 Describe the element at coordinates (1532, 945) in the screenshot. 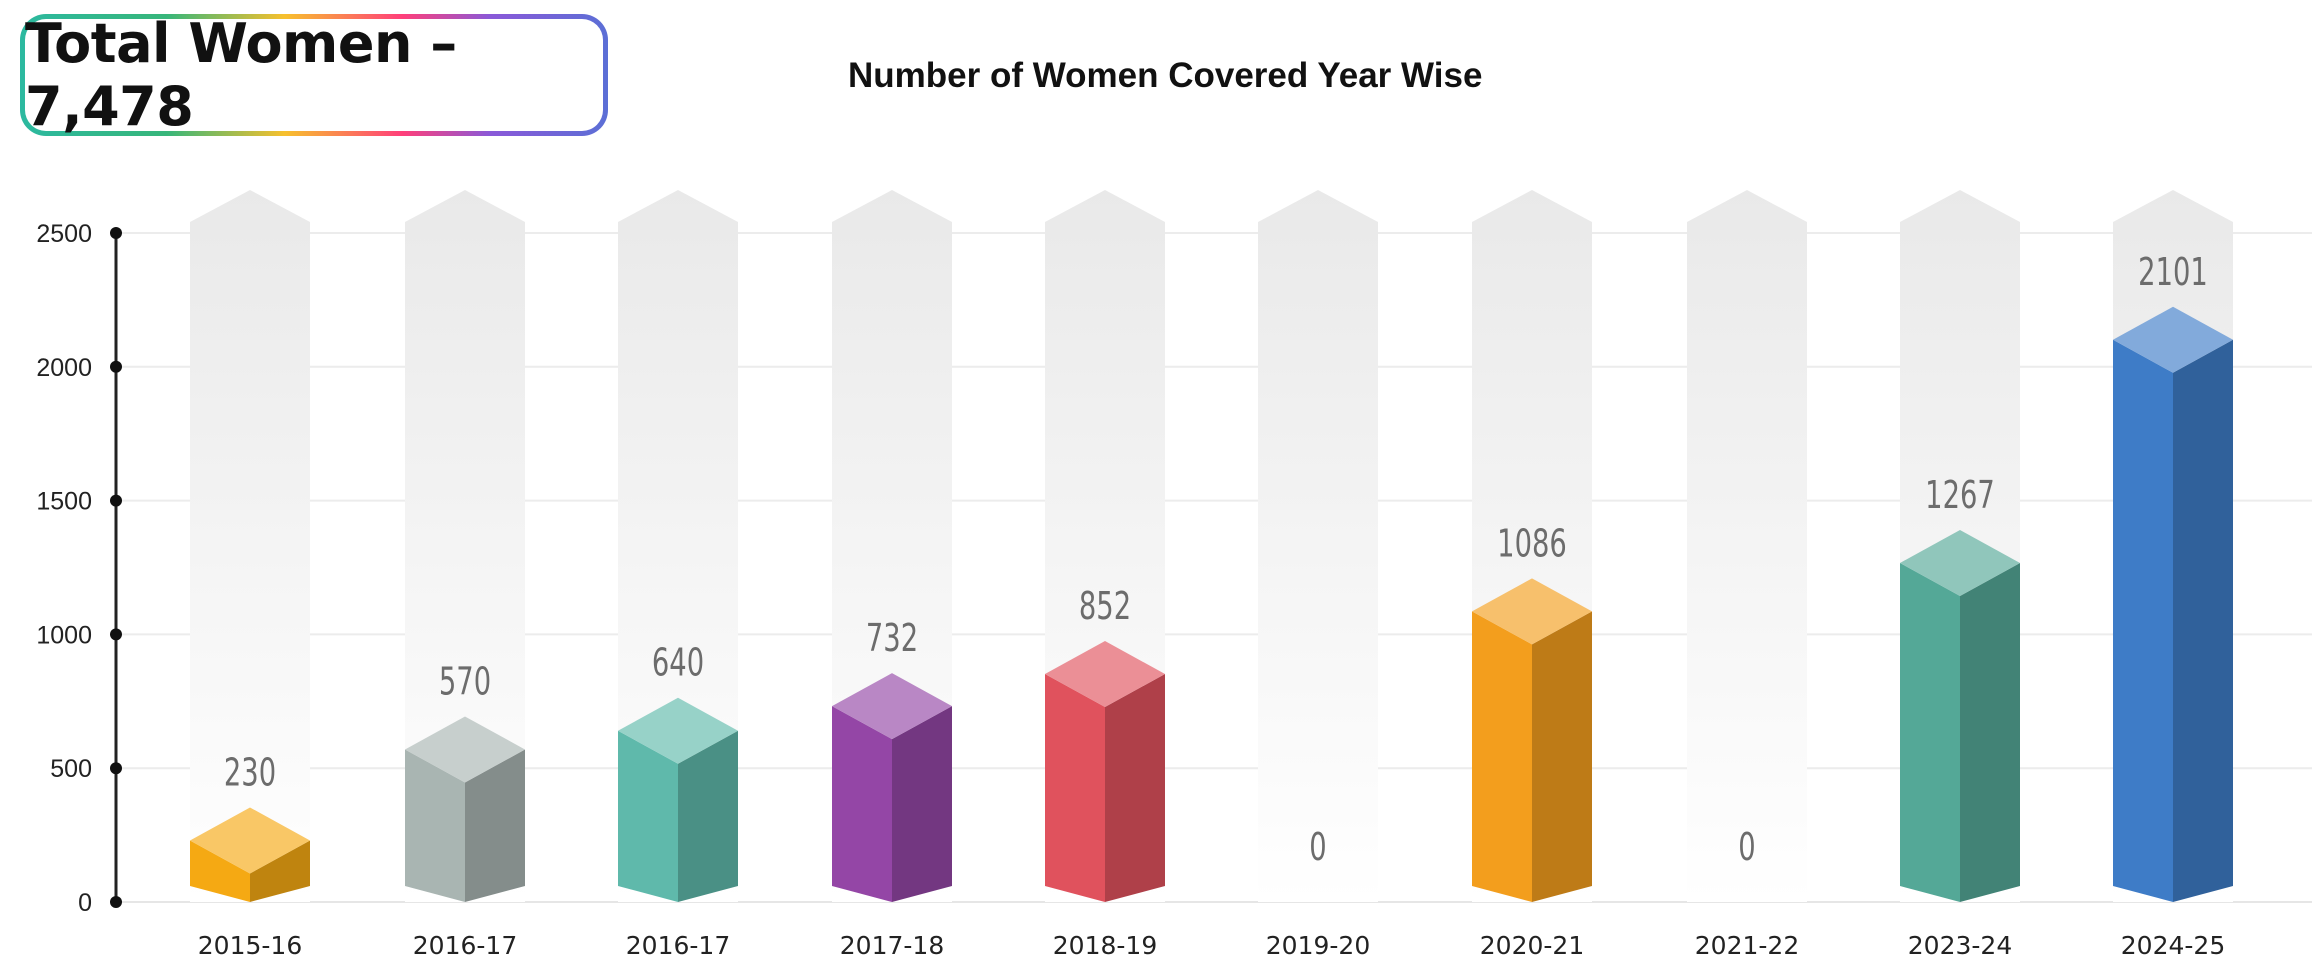

I see `x-category-label: 2020-21` at that location.